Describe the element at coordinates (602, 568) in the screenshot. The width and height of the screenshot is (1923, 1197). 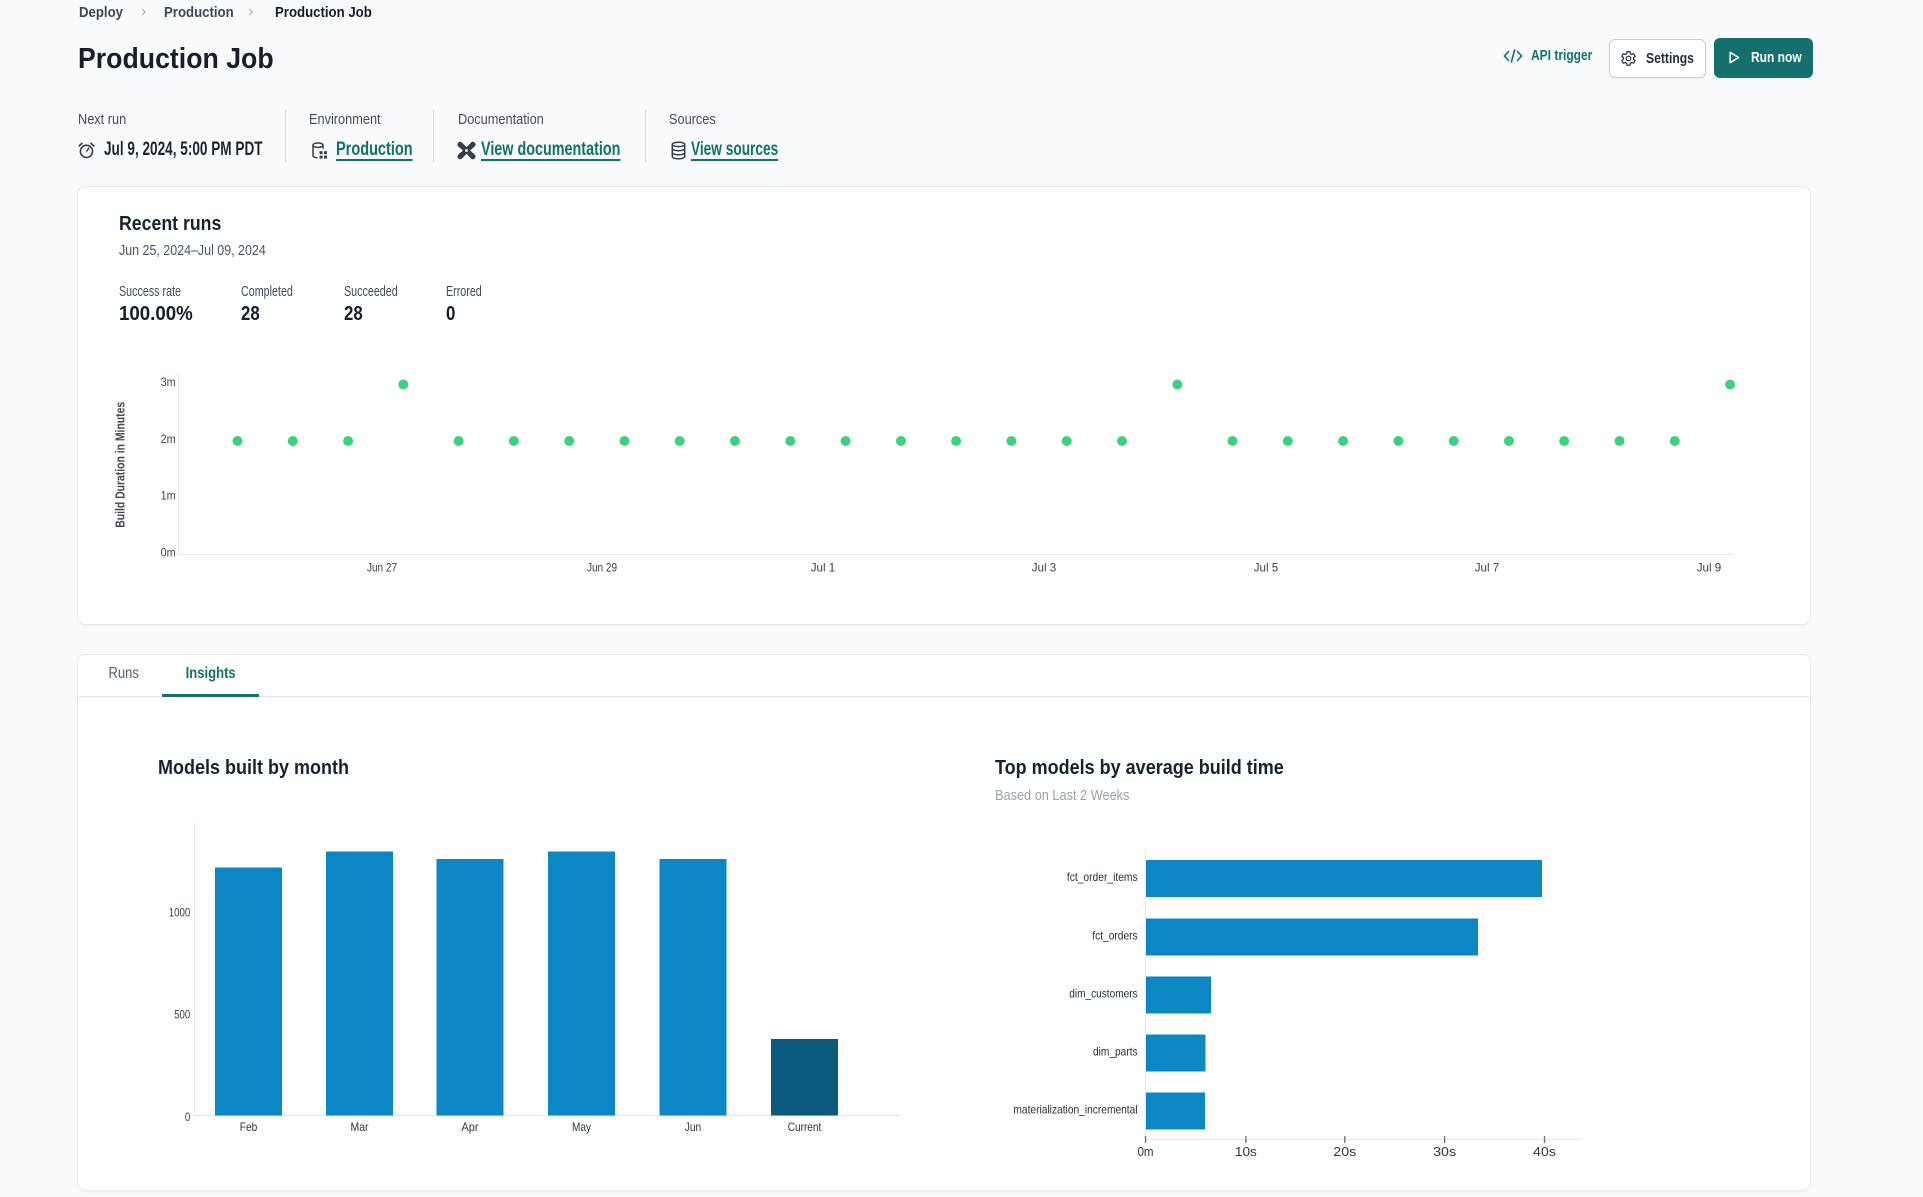
I see `svg-text: Jun 29` at that location.